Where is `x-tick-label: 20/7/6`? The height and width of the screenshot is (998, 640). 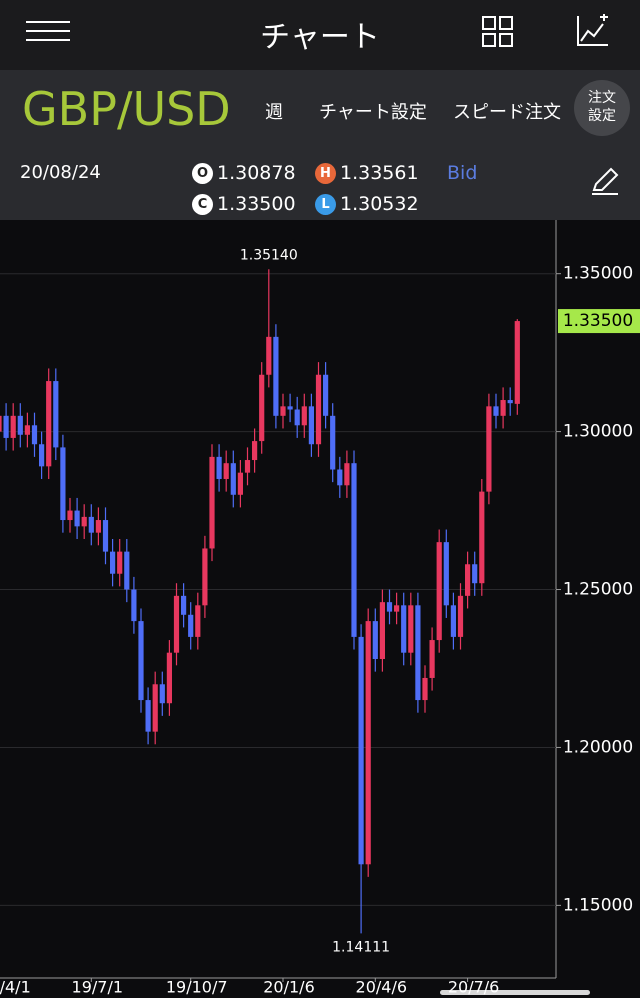 x-tick-label: 20/7/6 is located at coordinates (474, 987).